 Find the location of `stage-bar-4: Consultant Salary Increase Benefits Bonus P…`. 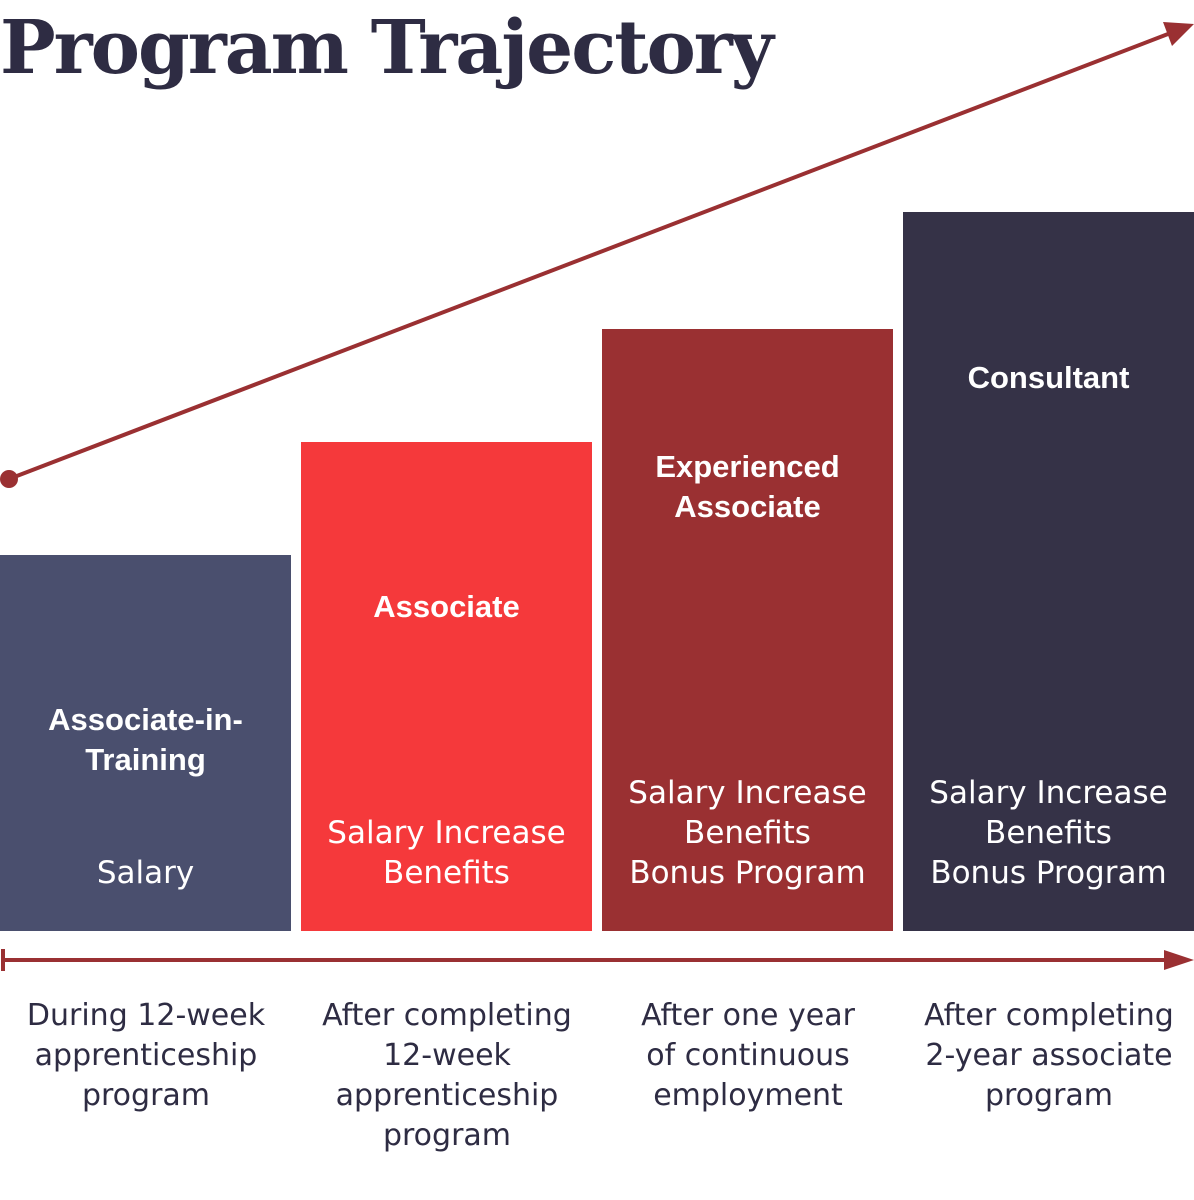

stage-bar-4: Consultant Salary Increase Benefits Bonus P… is located at coordinates (1048, 571).